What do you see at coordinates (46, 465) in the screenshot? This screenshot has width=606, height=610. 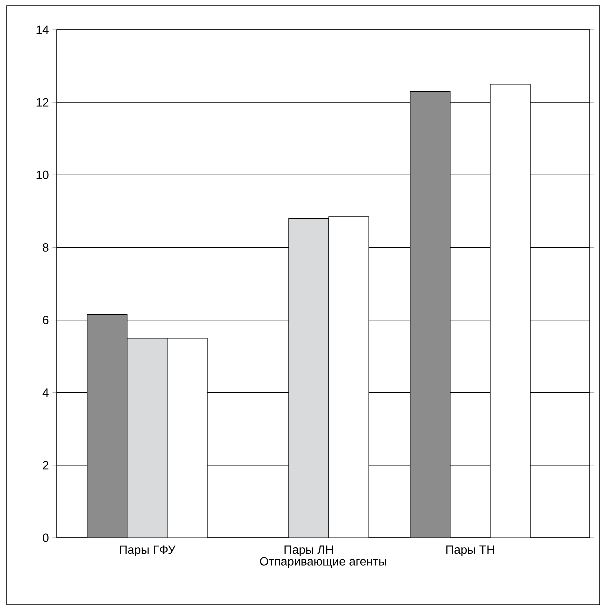 I see `y-tick-label: 2` at bounding box center [46, 465].